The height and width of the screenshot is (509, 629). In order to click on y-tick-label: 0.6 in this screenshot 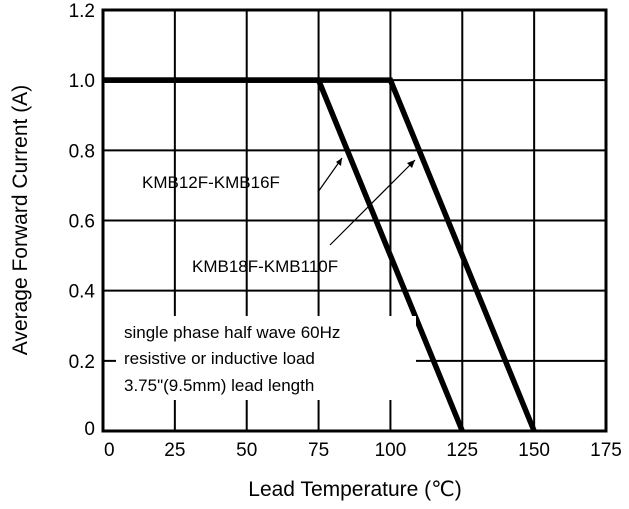, I will do `click(82, 222)`.